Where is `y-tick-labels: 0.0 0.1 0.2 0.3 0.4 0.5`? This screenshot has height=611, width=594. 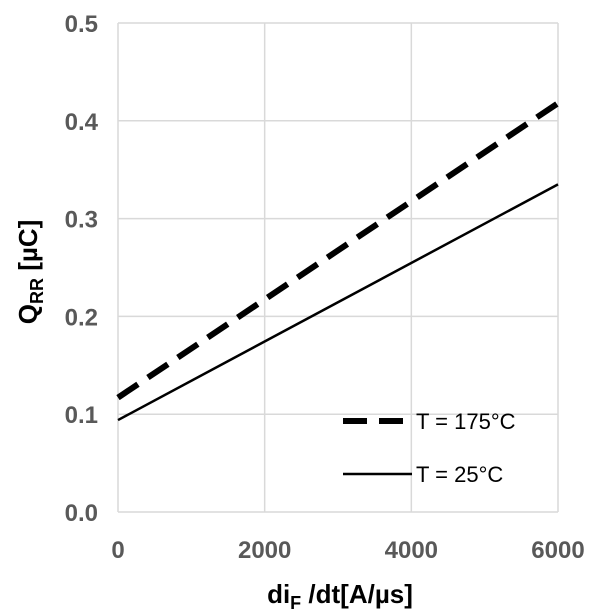 y-tick-labels: 0.0 0.1 0.2 0.3 0.4 0.5 is located at coordinates (82, 269).